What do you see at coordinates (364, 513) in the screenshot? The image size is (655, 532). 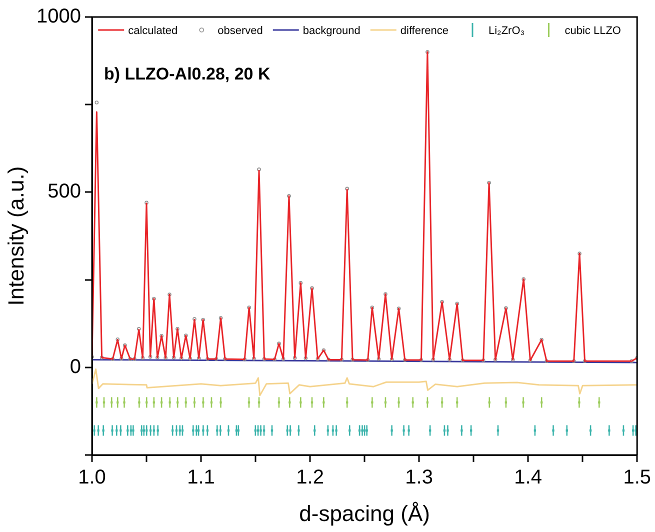 I see `x-axis-title: d-spacing (Å)` at bounding box center [364, 513].